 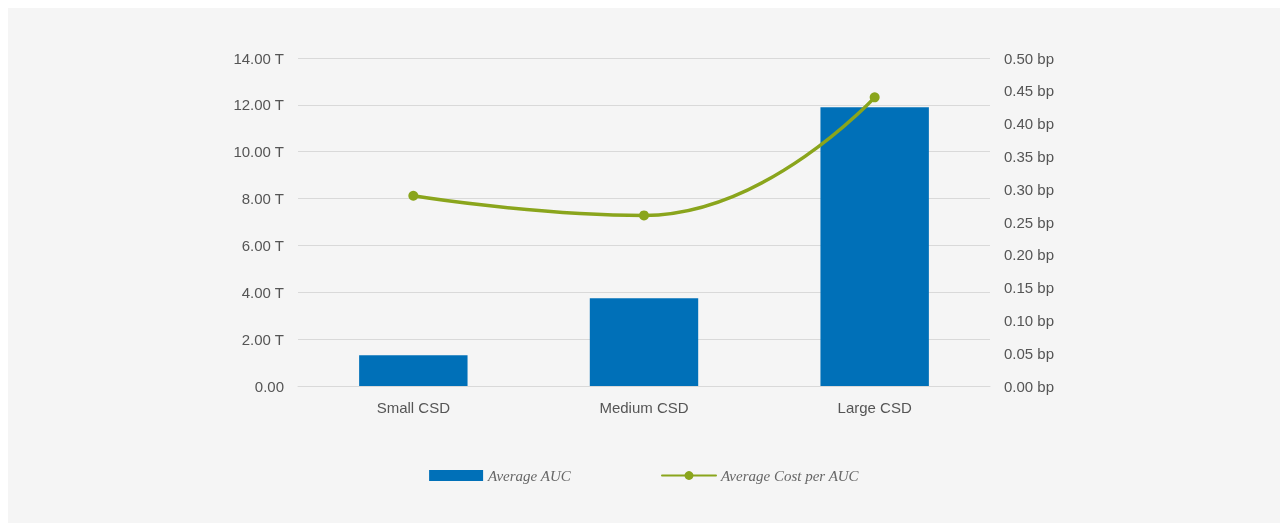 What do you see at coordinates (262, 245) in the screenshot?
I see `y-tick-label: 6.00 T` at bounding box center [262, 245].